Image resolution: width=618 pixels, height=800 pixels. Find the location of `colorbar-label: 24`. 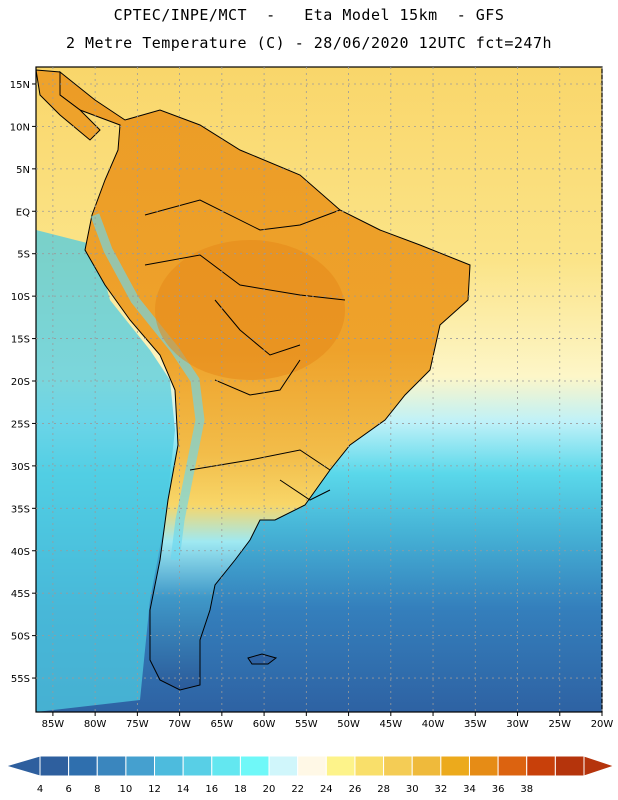

colorbar-label: 24 is located at coordinates (326, 789).